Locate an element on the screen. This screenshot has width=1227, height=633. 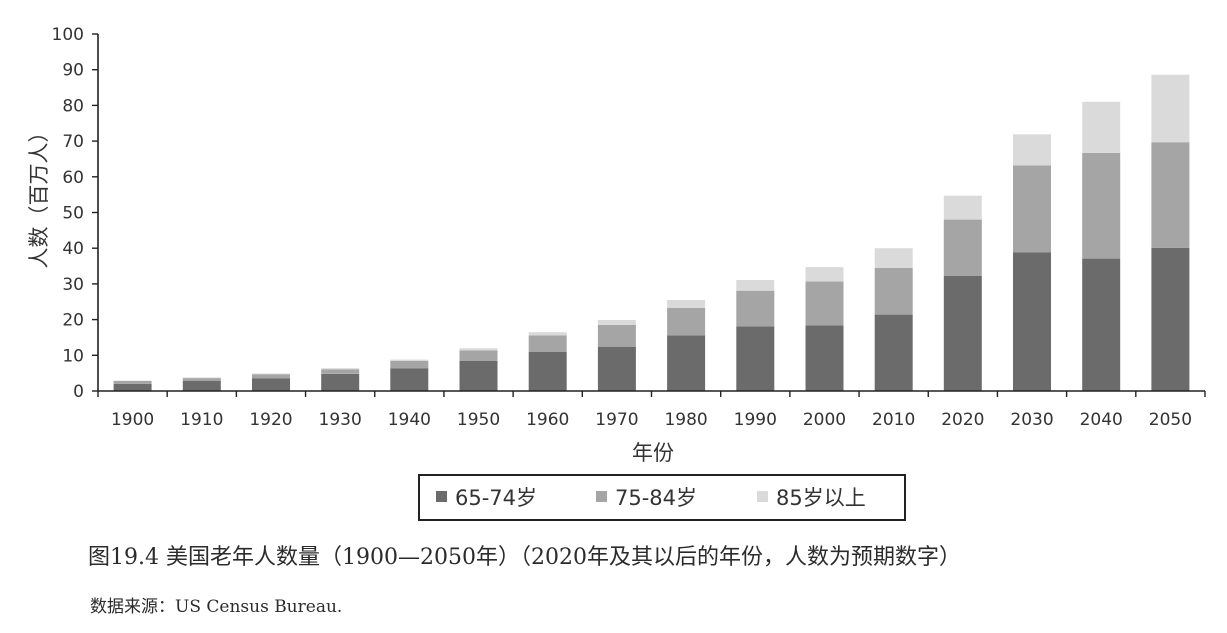
y-tick-label-100: 100 is located at coordinates (68, 35).